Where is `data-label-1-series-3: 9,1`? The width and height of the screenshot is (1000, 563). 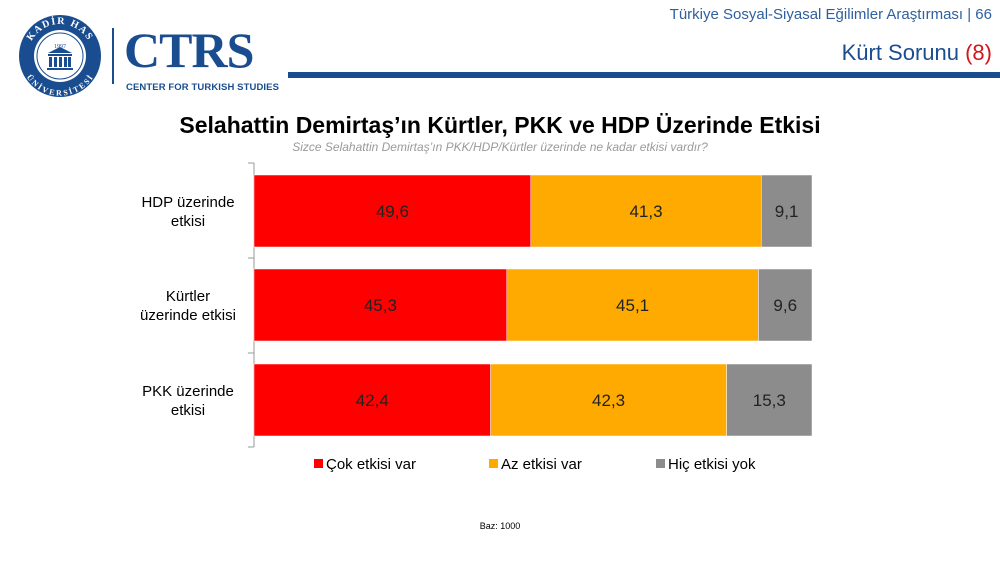
data-label-1-series-3: 9,1 is located at coordinates (787, 211).